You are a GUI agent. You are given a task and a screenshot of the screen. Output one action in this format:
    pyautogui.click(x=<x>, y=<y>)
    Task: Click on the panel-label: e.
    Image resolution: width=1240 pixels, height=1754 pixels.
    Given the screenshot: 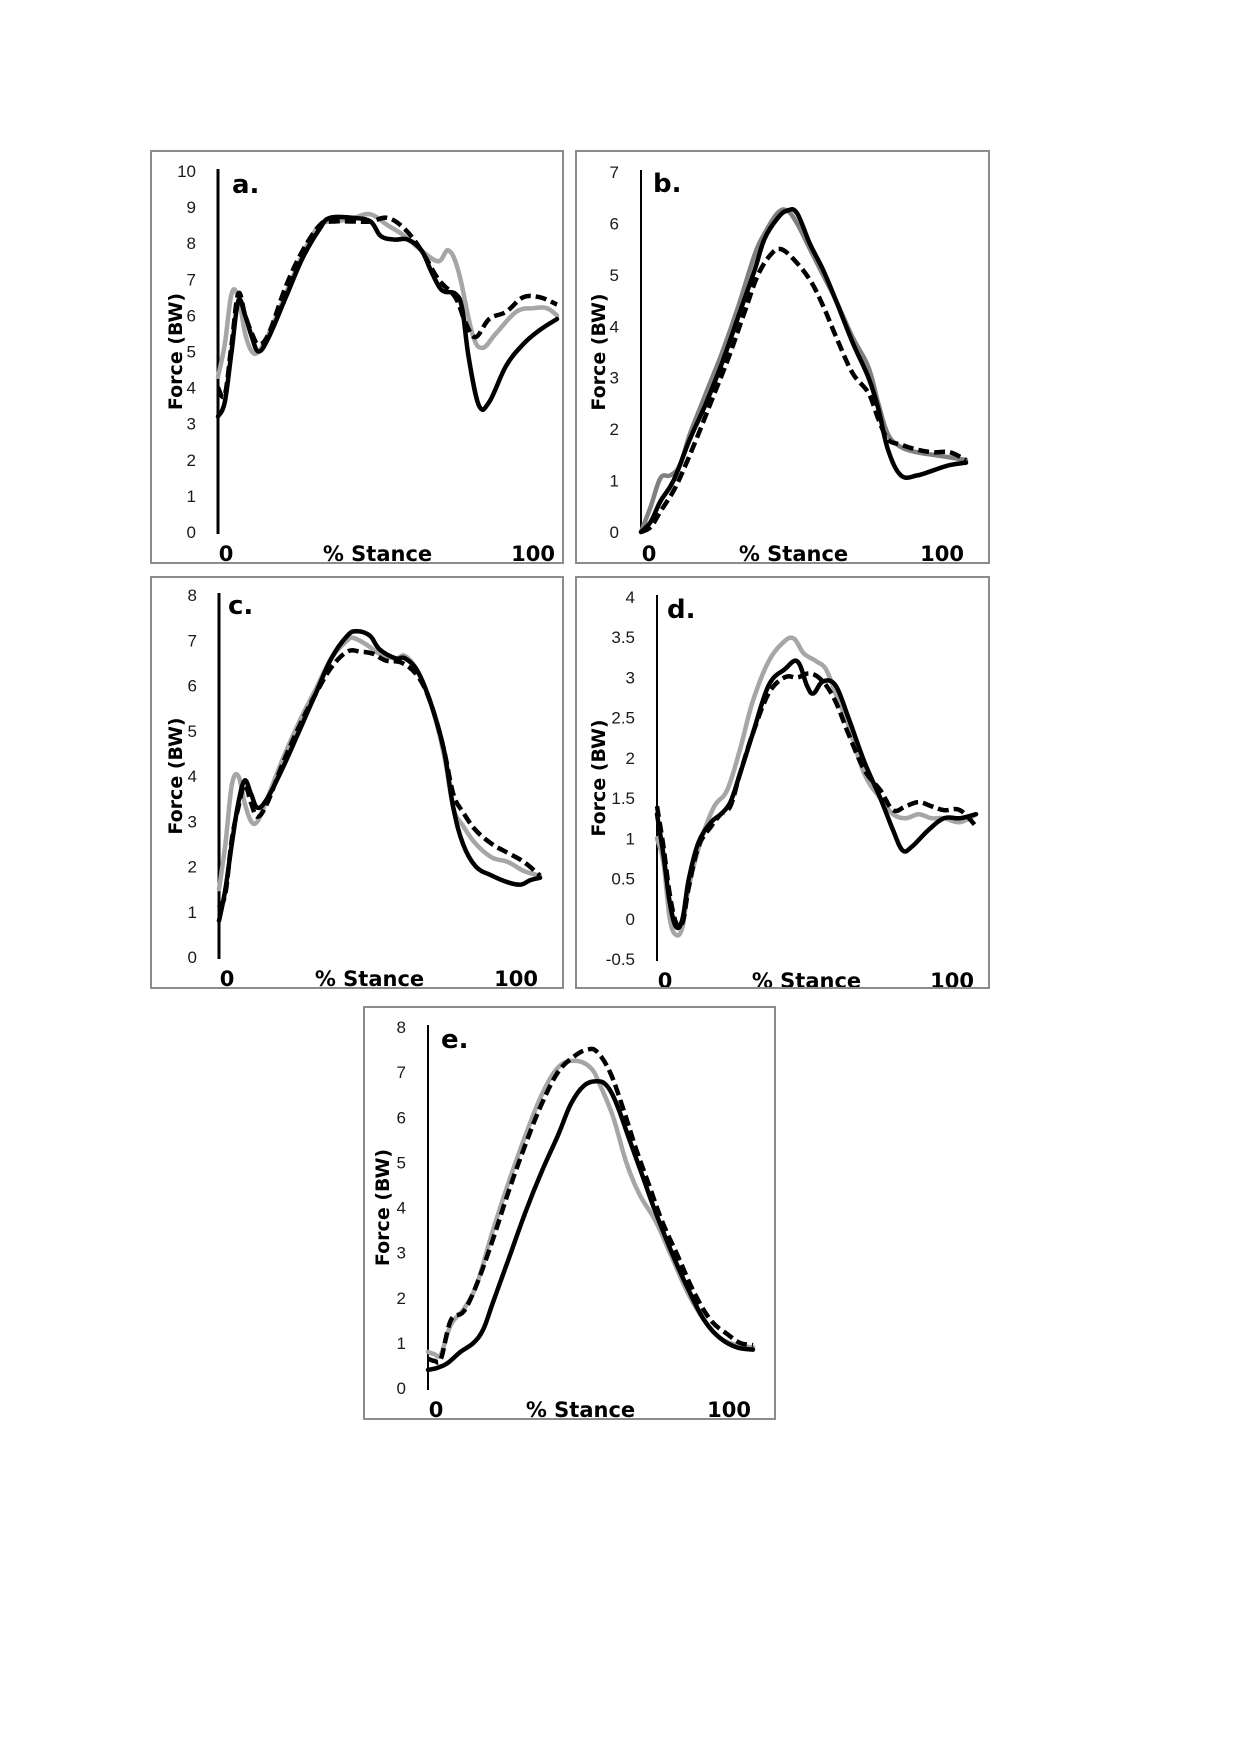 What is the action you would take?
    pyautogui.click(x=455, y=1040)
    